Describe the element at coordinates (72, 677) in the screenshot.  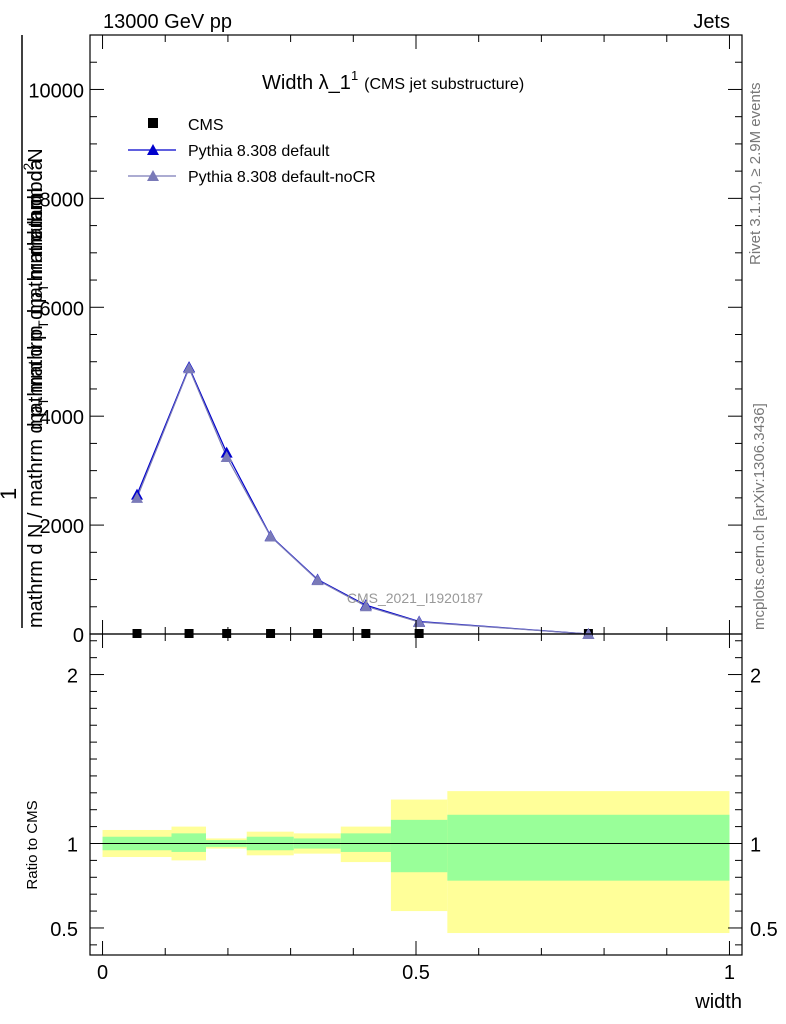
I see `ratio-tick-label-left: 2` at that location.